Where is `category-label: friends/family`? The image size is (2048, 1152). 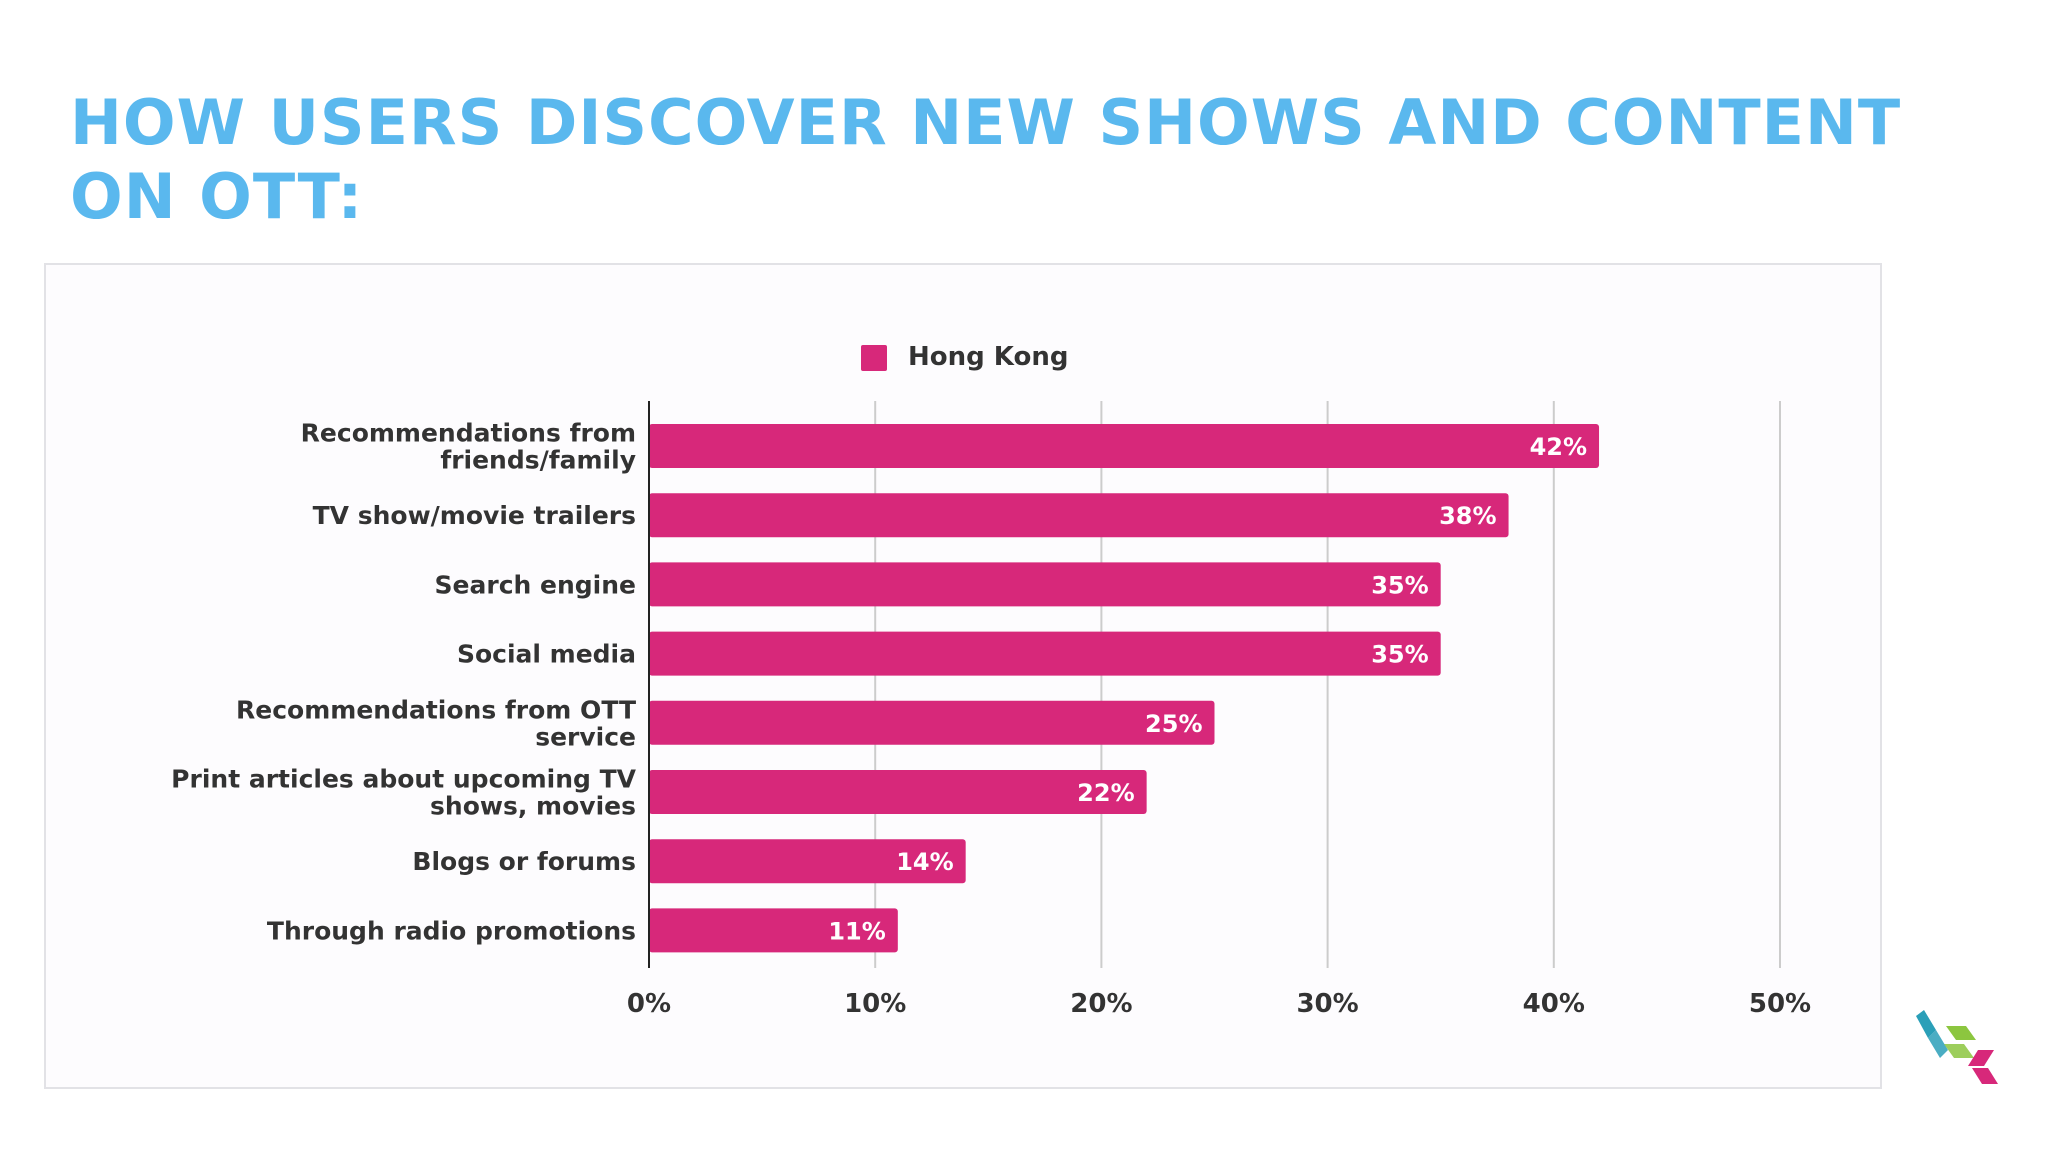
category-label: friends/family is located at coordinates (538, 460).